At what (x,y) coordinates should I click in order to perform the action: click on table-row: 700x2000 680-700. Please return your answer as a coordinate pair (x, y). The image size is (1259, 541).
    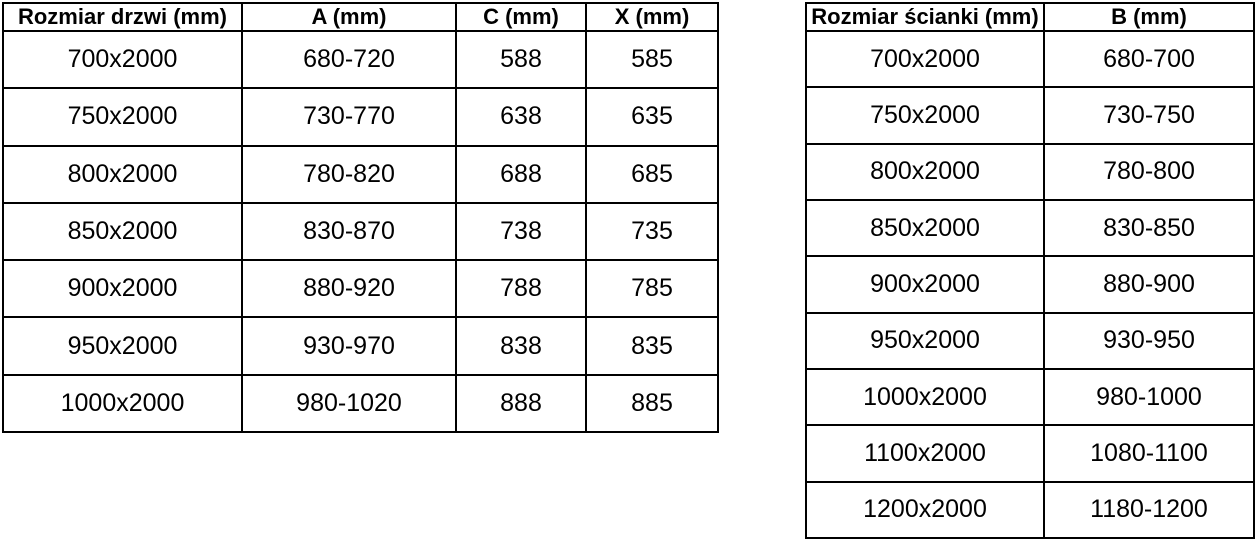
    Looking at the image, I should click on (1030, 59).